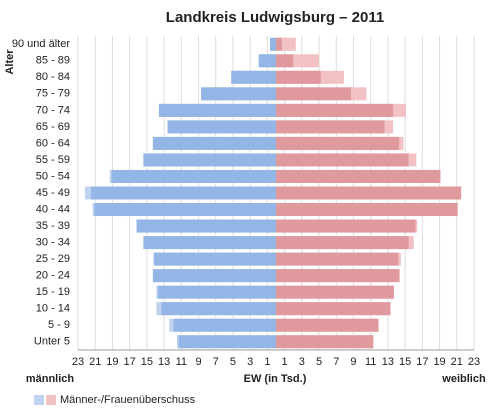  I want to click on y-tick-label: 90 und älter, so click(41, 44).